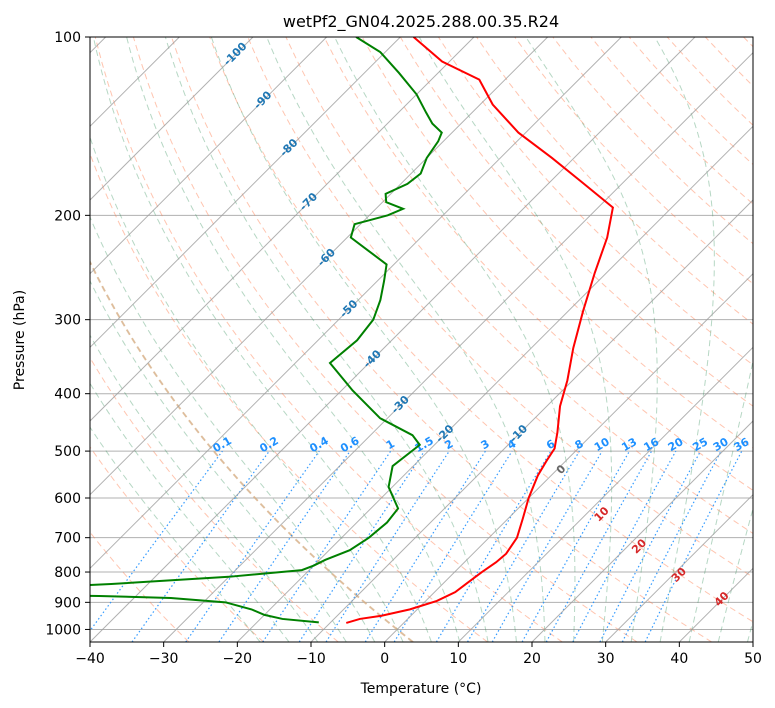  Describe the element at coordinates (67, 38) in the screenshot. I see `y-tick-label: 100` at that location.